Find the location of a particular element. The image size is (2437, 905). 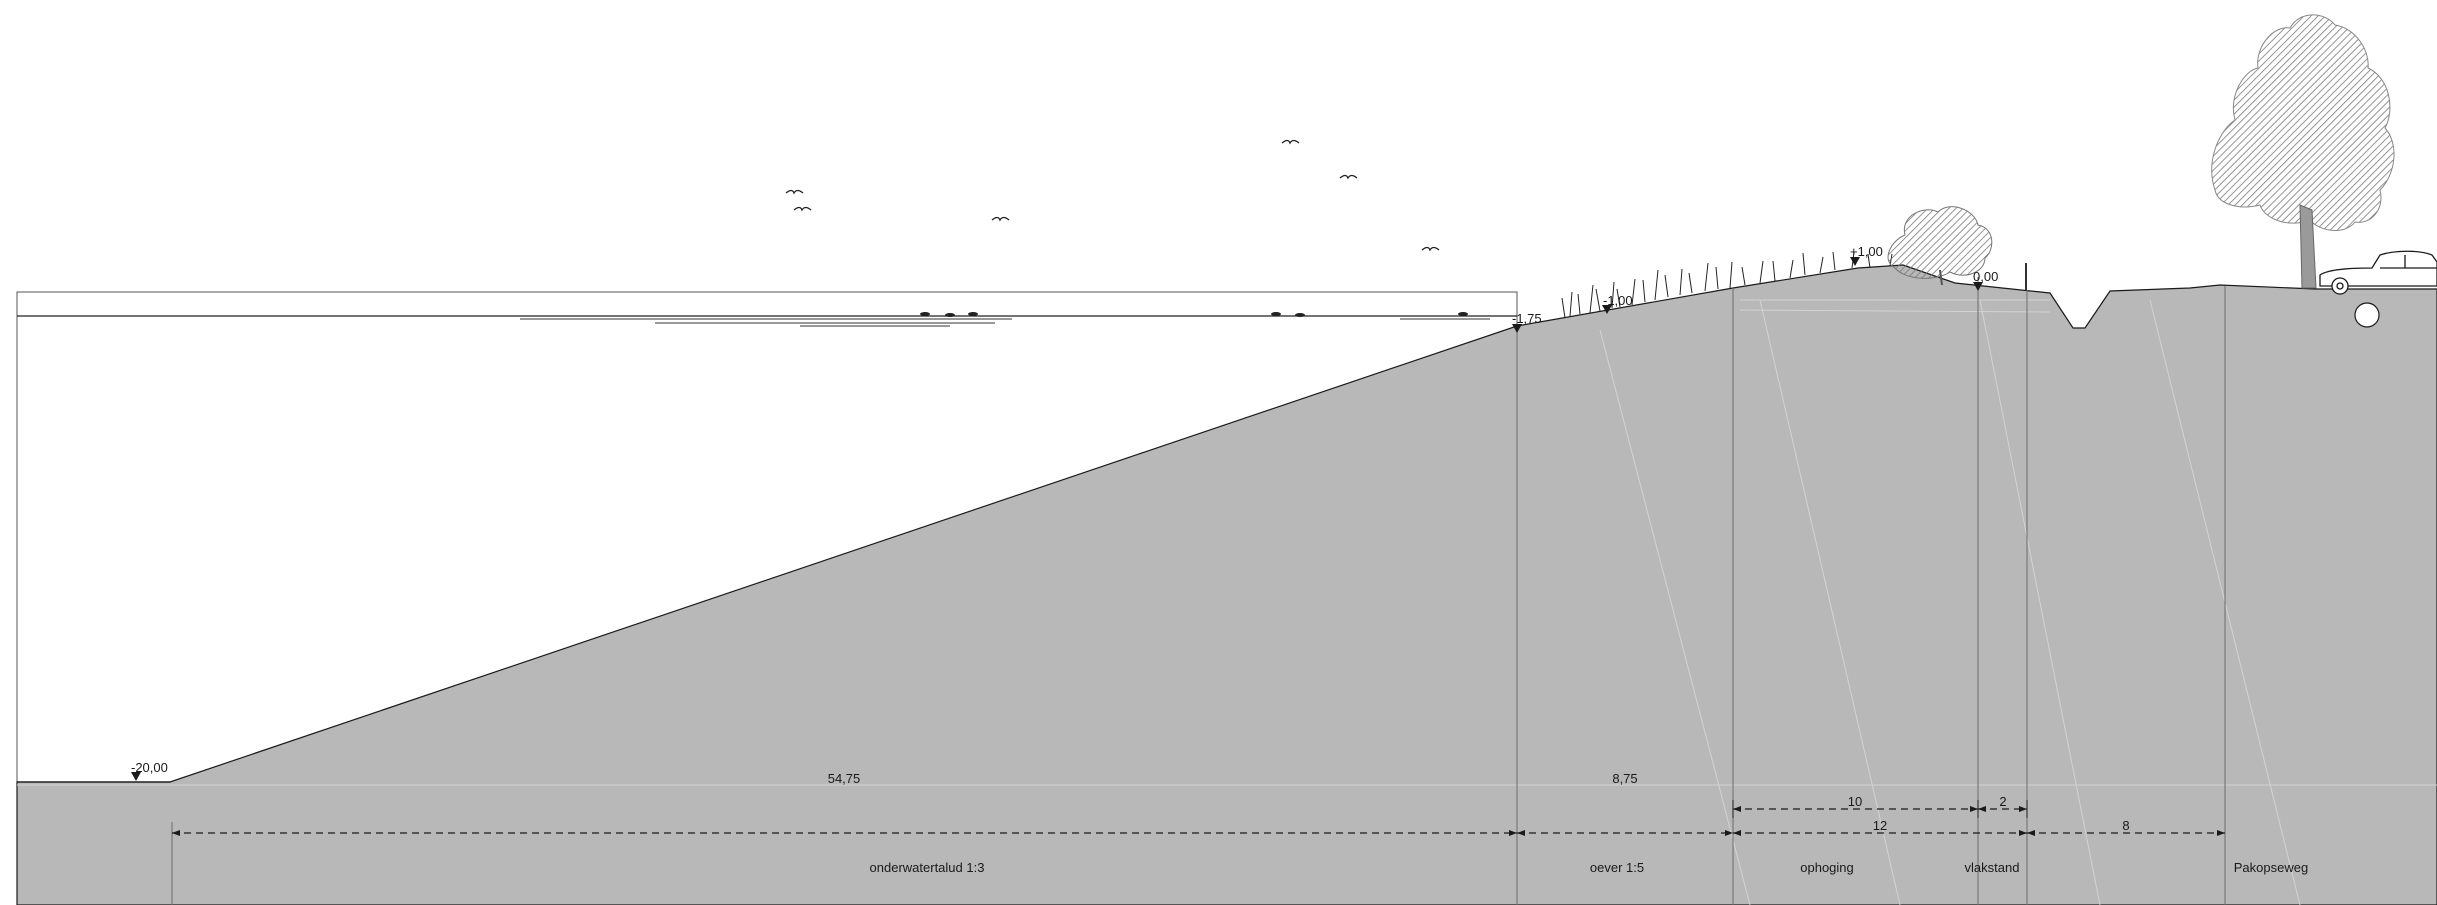

dim-label-bank: 8,75 is located at coordinates (1624, 778).